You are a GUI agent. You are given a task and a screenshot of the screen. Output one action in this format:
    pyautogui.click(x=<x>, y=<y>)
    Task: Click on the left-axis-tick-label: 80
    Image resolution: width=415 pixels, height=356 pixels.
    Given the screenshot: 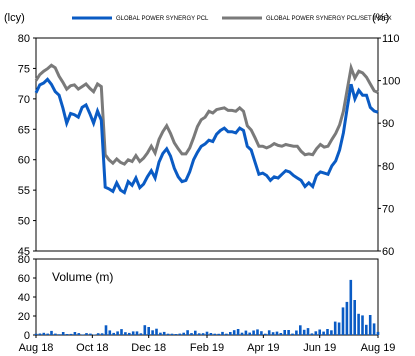 What is the action you would take?
    pyautogui.click(x=24, y=39)
    